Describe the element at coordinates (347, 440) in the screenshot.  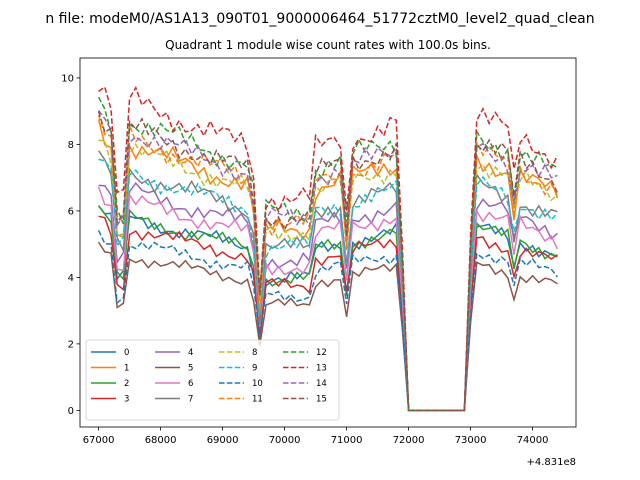
I see `x-tick-label: 71000` at that location.